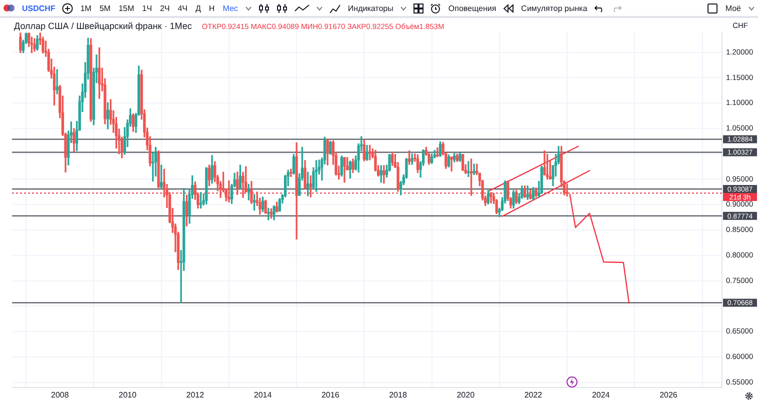 The width and height of the screenshot is (758, 403). Describe the element at coordinates (330, 395) in the screenshot. I see `x-tick-label: 2016` at that location.